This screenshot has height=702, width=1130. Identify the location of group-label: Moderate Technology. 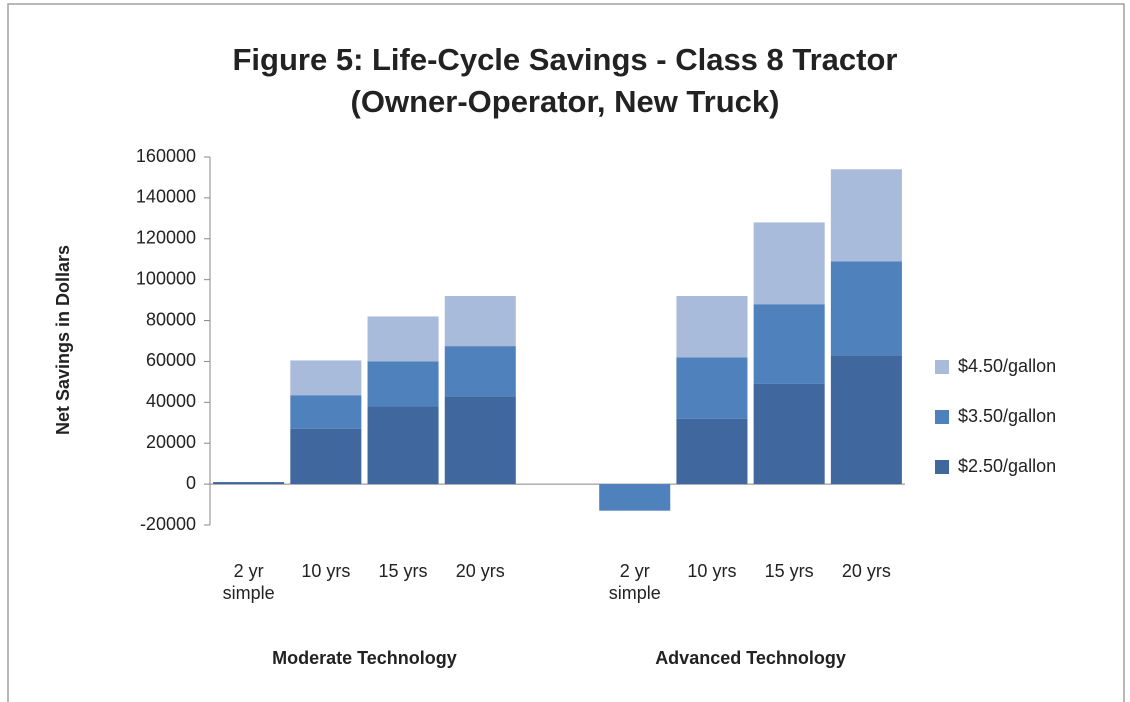
(364, 658).